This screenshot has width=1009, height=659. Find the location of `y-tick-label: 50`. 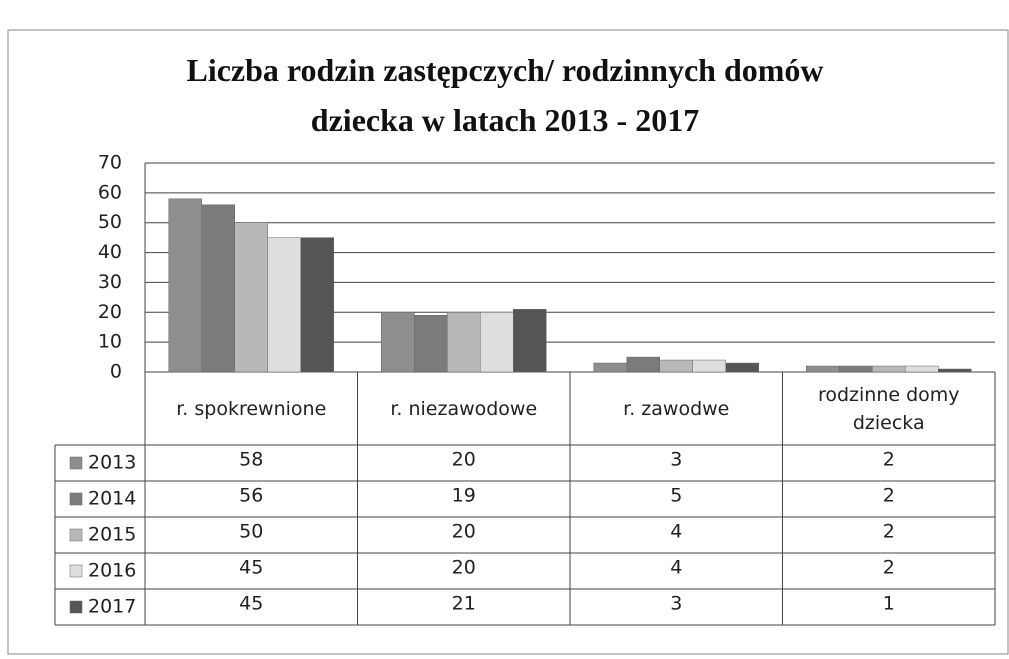

y-tick-label: 50 is located at coordinates (110, 222).